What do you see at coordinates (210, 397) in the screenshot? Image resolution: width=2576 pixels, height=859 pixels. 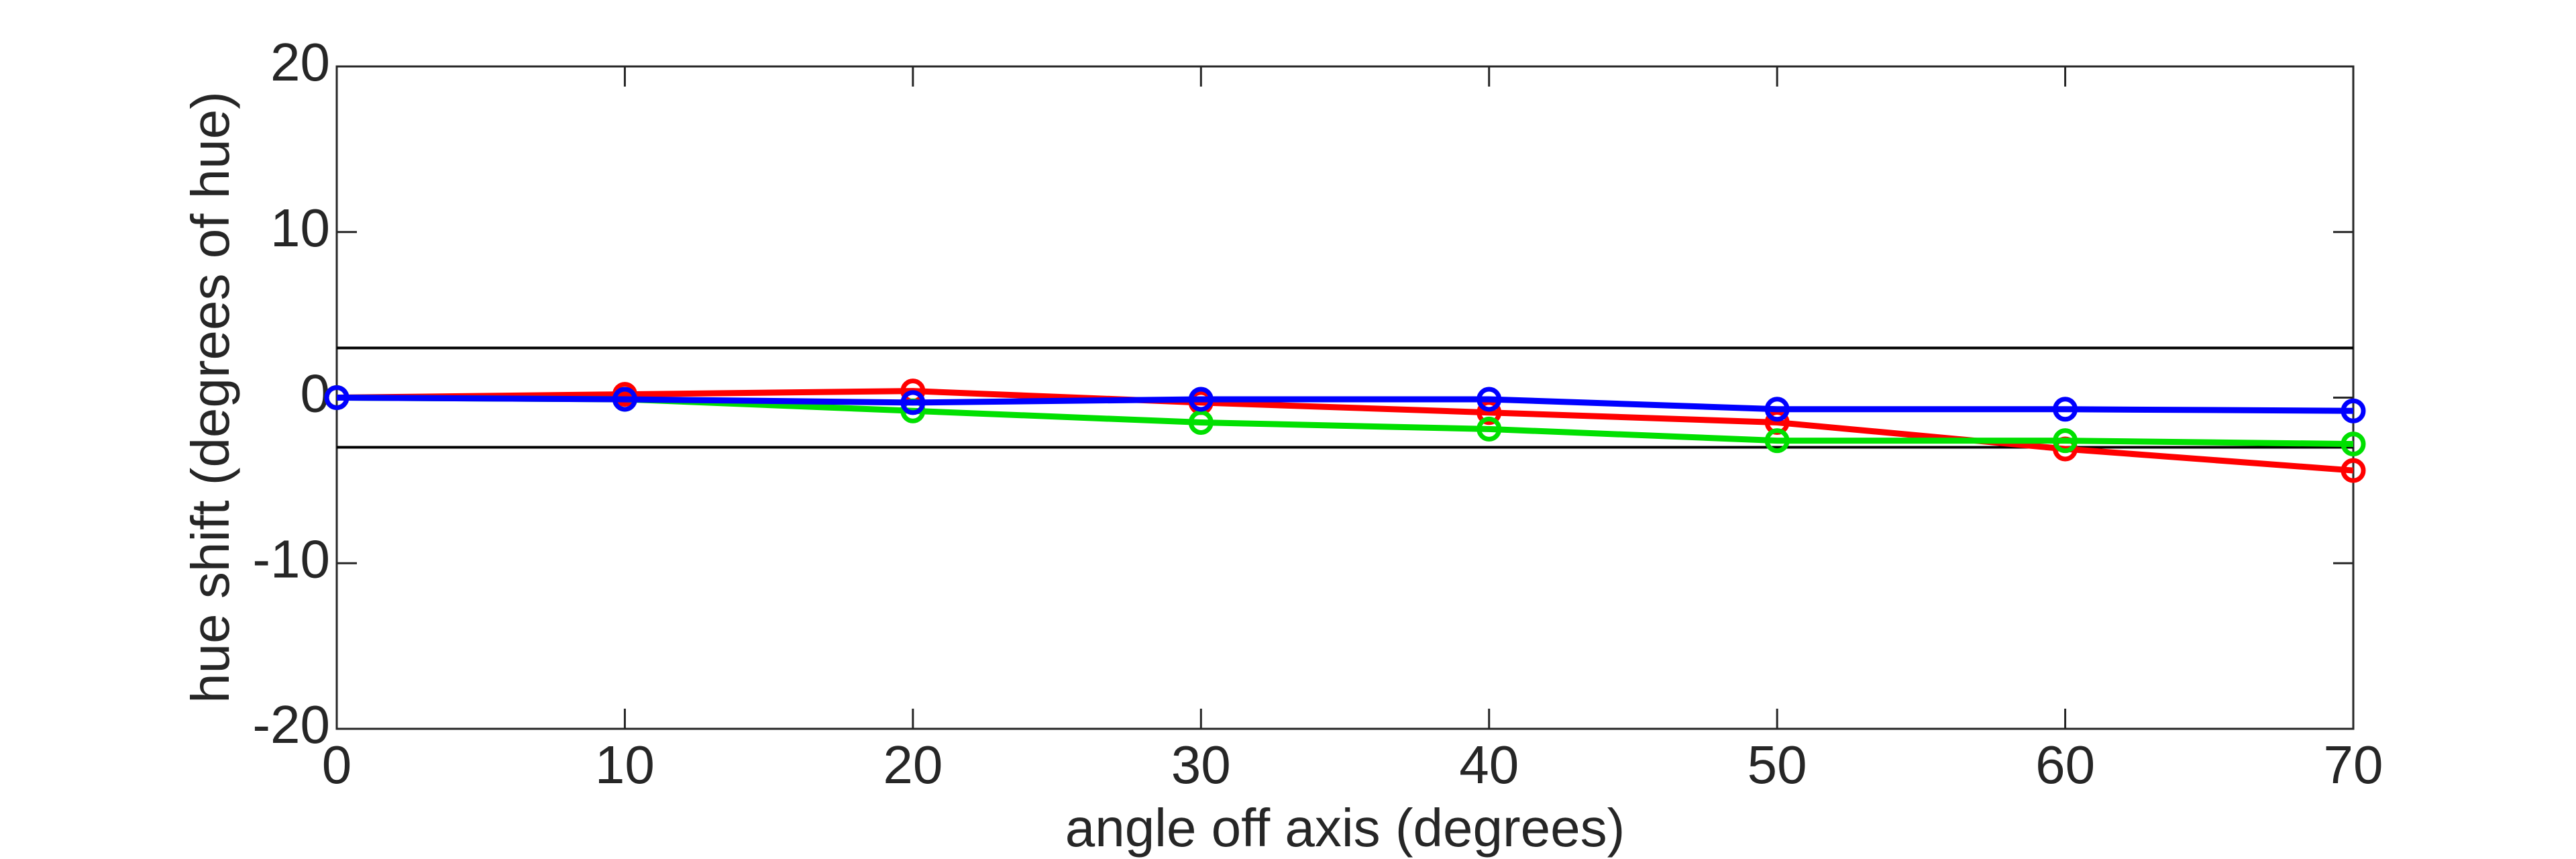 I see `y-axis-label: hue shift (degrees of hue)` at bounding box center [210, 397].